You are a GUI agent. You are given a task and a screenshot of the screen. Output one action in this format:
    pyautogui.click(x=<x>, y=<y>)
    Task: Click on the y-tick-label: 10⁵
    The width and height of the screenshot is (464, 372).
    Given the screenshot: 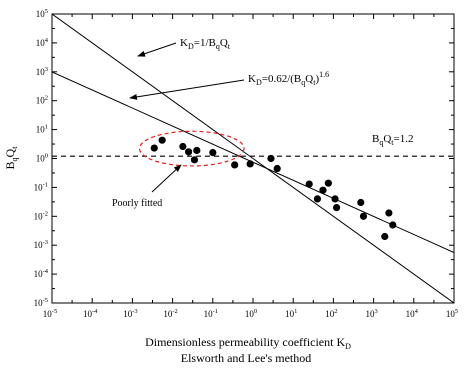 What is the action you would take?
    pyautogui.click(x=42, y=13)
    